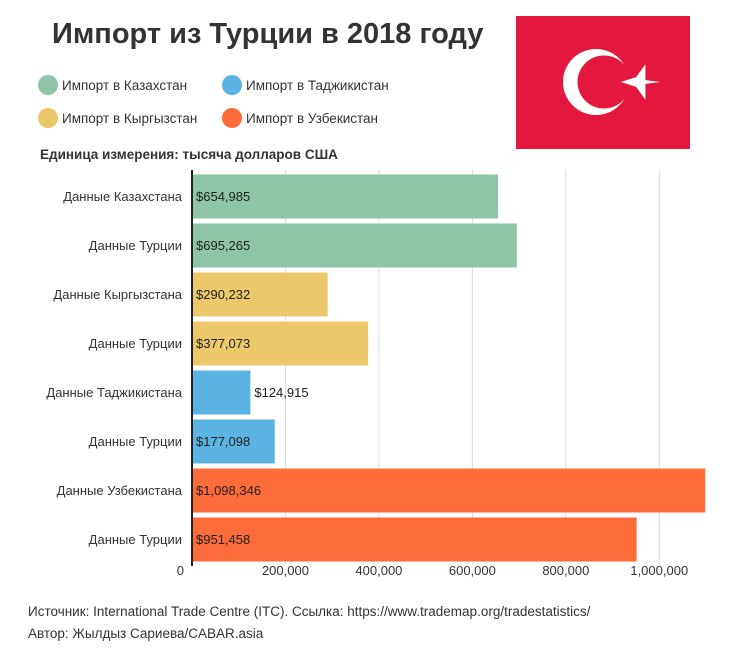 Image resolution: width=730 pixels, height=658 pixels. Describe the element at coordinates (223, 441) in the screenshot. I see `value-label: $177,098` at that location.